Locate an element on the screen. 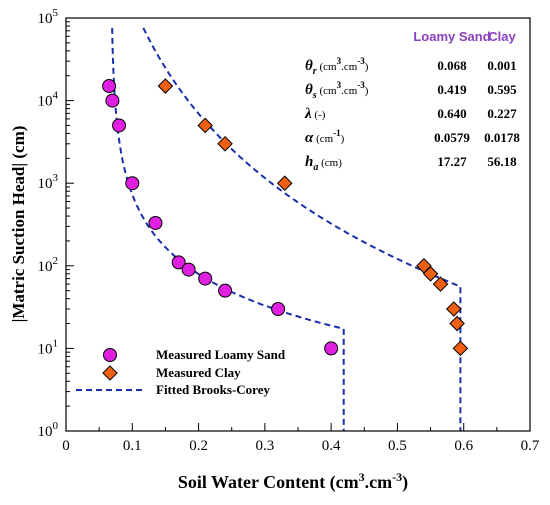 Image resolution: width=550 pixels, height=505 pixels. table-value: 0.0178 is located at coordinates (502, 137).